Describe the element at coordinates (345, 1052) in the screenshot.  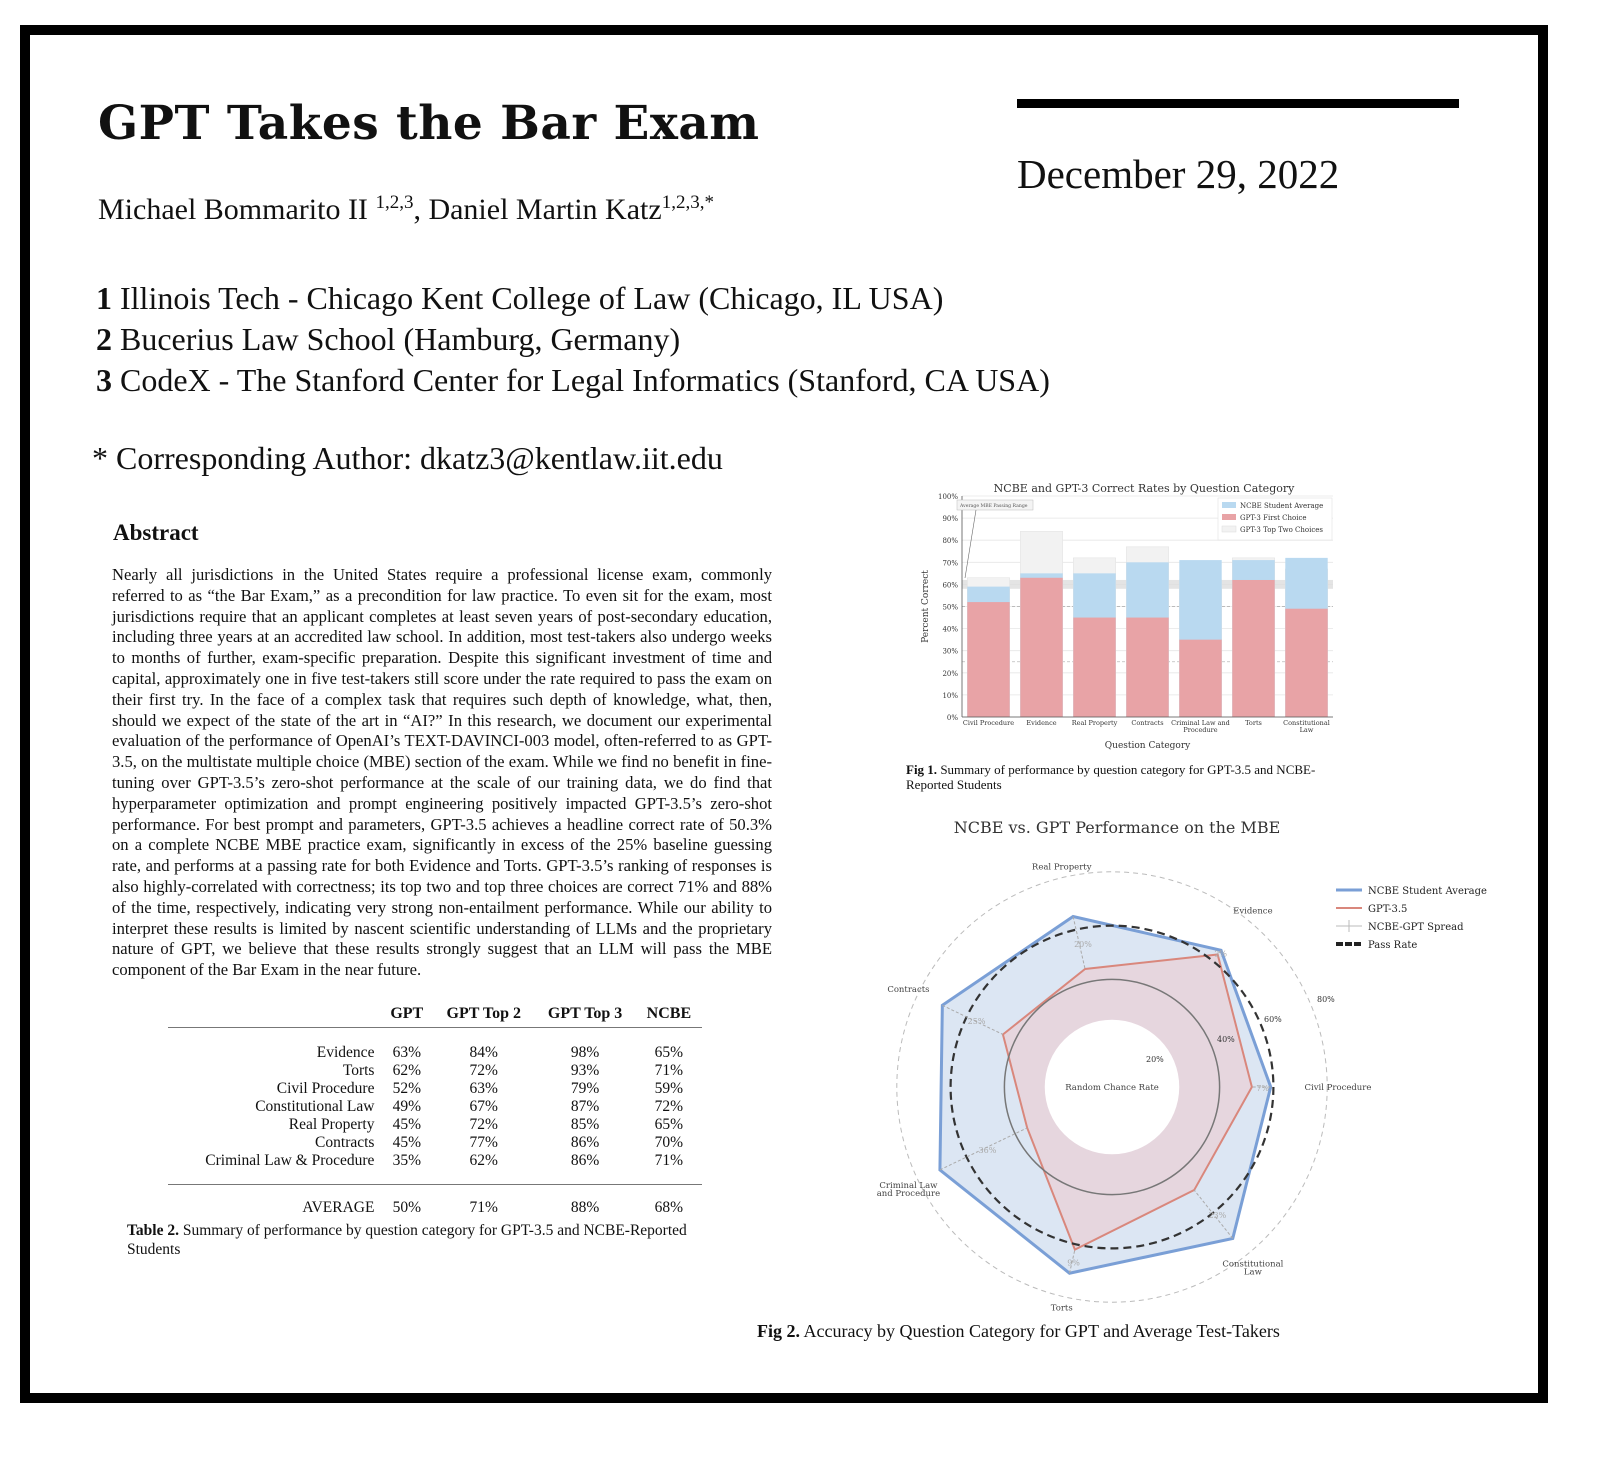
I see `row-label: Evidence` at that location.